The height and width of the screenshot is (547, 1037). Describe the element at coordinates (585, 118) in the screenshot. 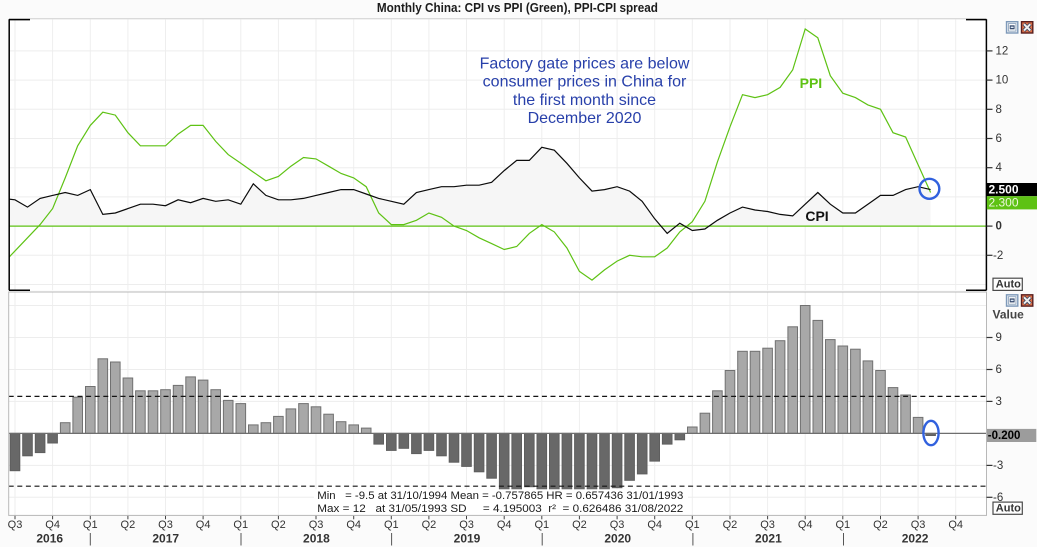

I see `svg-text: December 2020` at that location.